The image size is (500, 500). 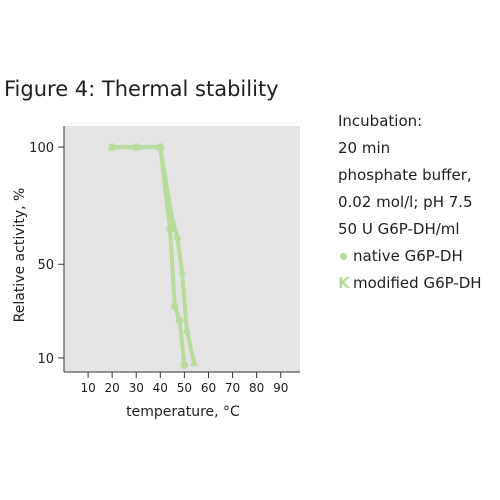 What do you see at coordinates (364, 148) in the screenshot?
I see `incubation-duration: 20 min` at bounding box center [364, 148].